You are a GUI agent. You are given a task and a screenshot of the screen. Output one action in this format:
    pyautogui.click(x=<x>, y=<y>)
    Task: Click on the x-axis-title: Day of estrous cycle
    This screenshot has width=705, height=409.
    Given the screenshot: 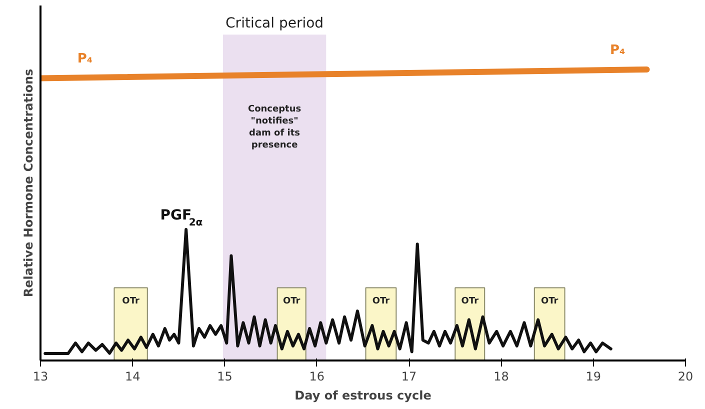 What is the action you would take?
    pyautogui.click(x=363, y=395)
    